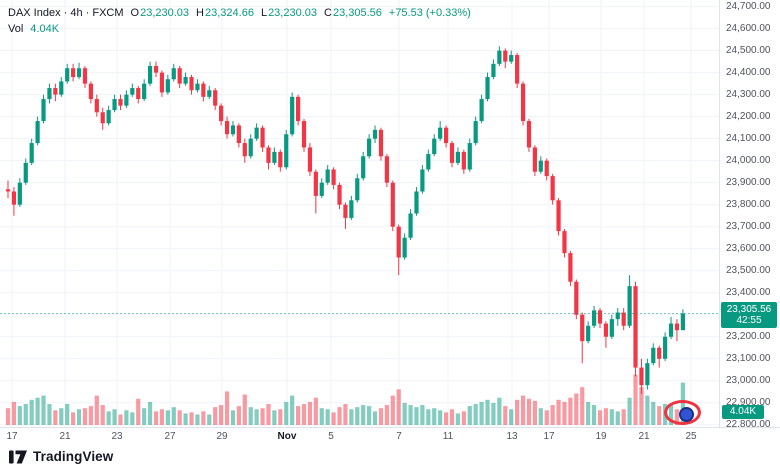  I want to click on high-value: 23,324.66, so click(229, 13).